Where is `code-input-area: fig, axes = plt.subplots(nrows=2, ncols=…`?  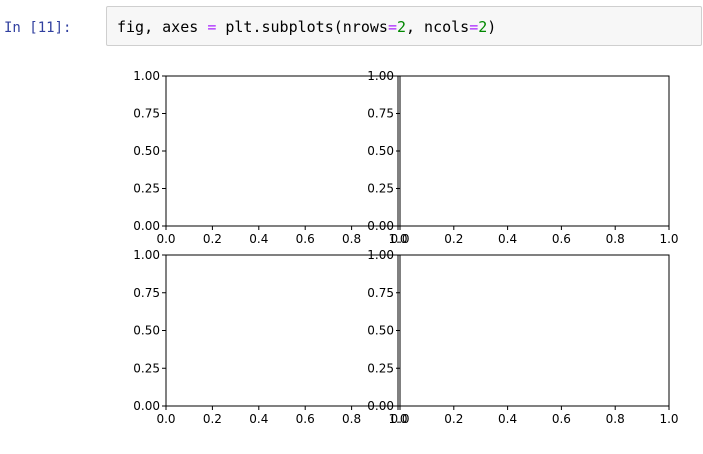
code-input-area: fig, axes = plt.subplots(nrows=2, ncols=… is located at coordinates (404, 26).